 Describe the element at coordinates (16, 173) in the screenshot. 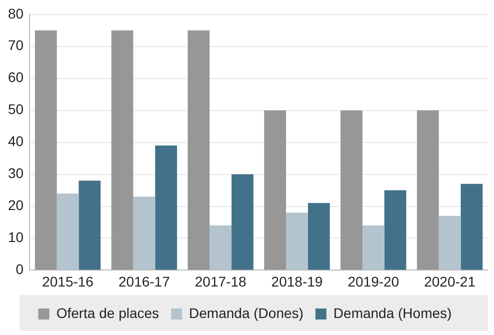

I see `y-tick-label: 30` at that location.